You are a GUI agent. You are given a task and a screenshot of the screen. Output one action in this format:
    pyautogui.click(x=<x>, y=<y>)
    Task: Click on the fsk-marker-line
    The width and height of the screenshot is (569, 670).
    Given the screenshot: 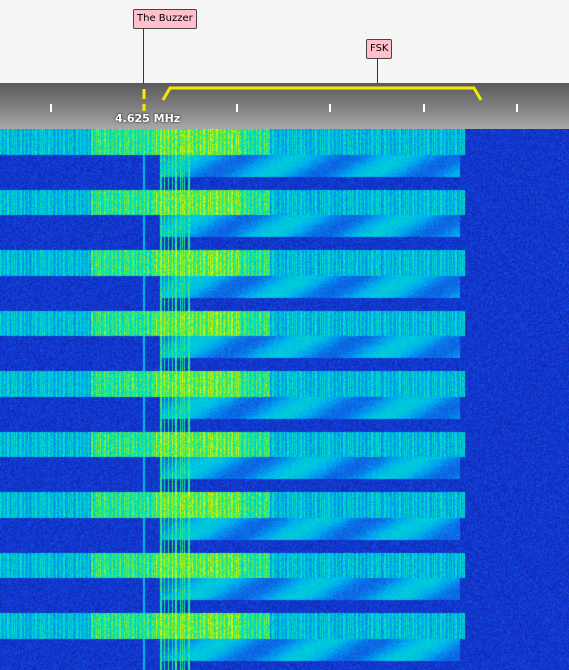 What is the action you would take?
    pyautogui.click(x=377, y=72)
    